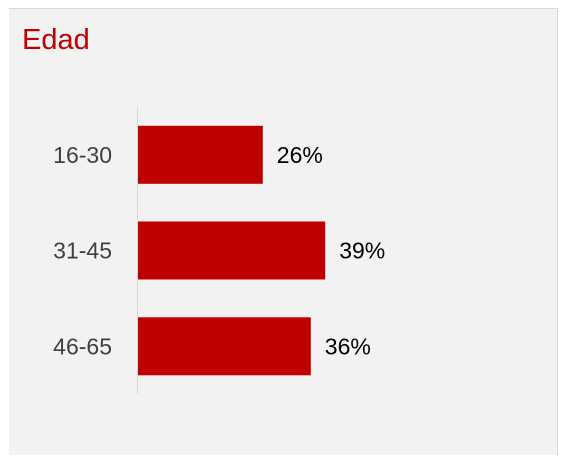  I want to click on category-label-46-65: 46-65, so click(82, 346).